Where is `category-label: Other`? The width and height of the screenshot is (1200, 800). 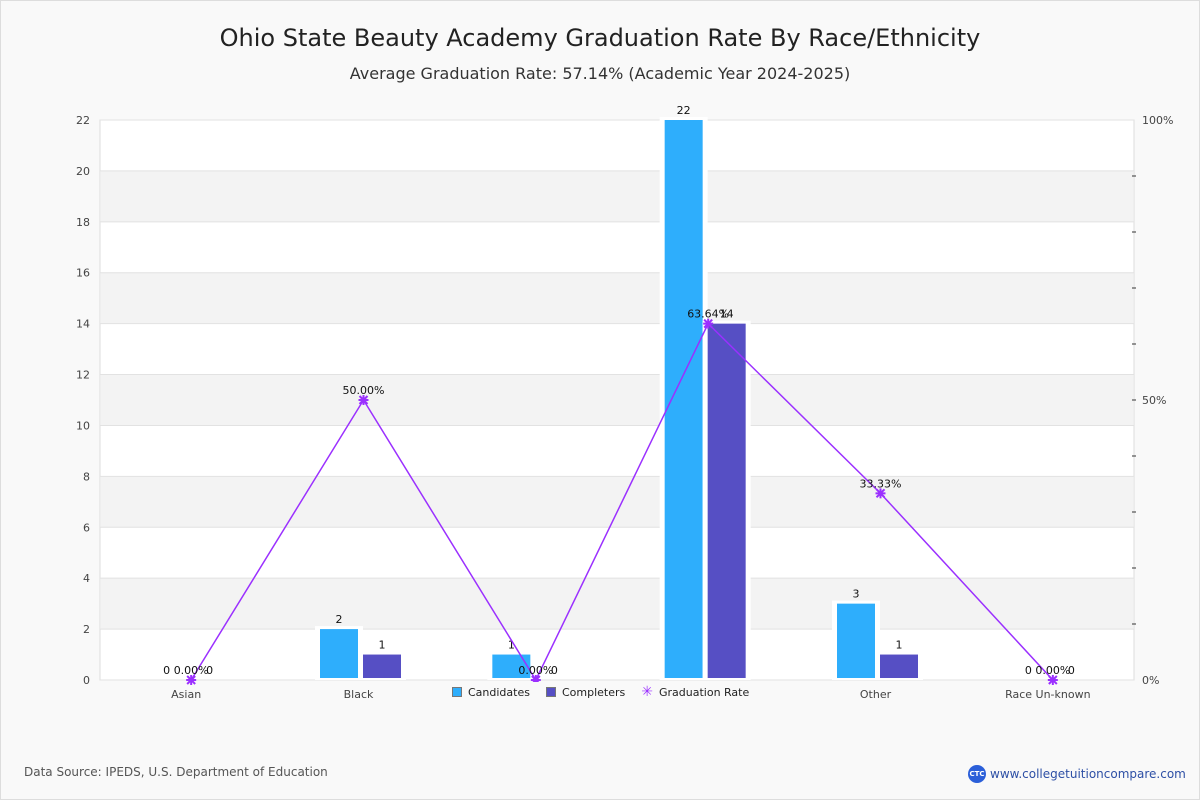
category-label: Other is located at coordinates (876, 694).